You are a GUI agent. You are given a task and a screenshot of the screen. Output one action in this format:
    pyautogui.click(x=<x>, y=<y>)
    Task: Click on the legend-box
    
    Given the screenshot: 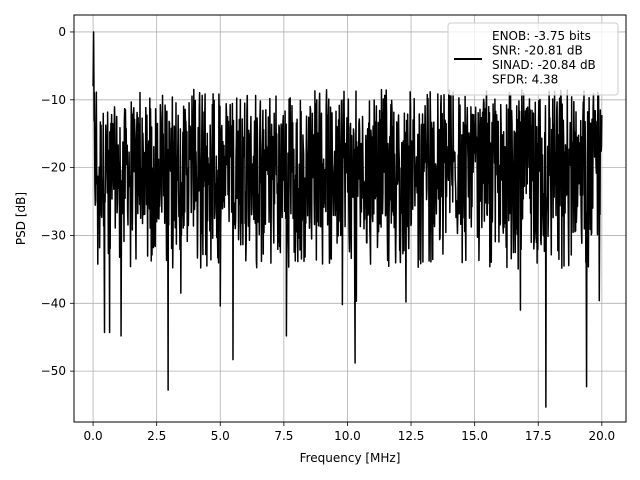 What is the action you would take?
    pyautogui.click(x=533, y=59)
    